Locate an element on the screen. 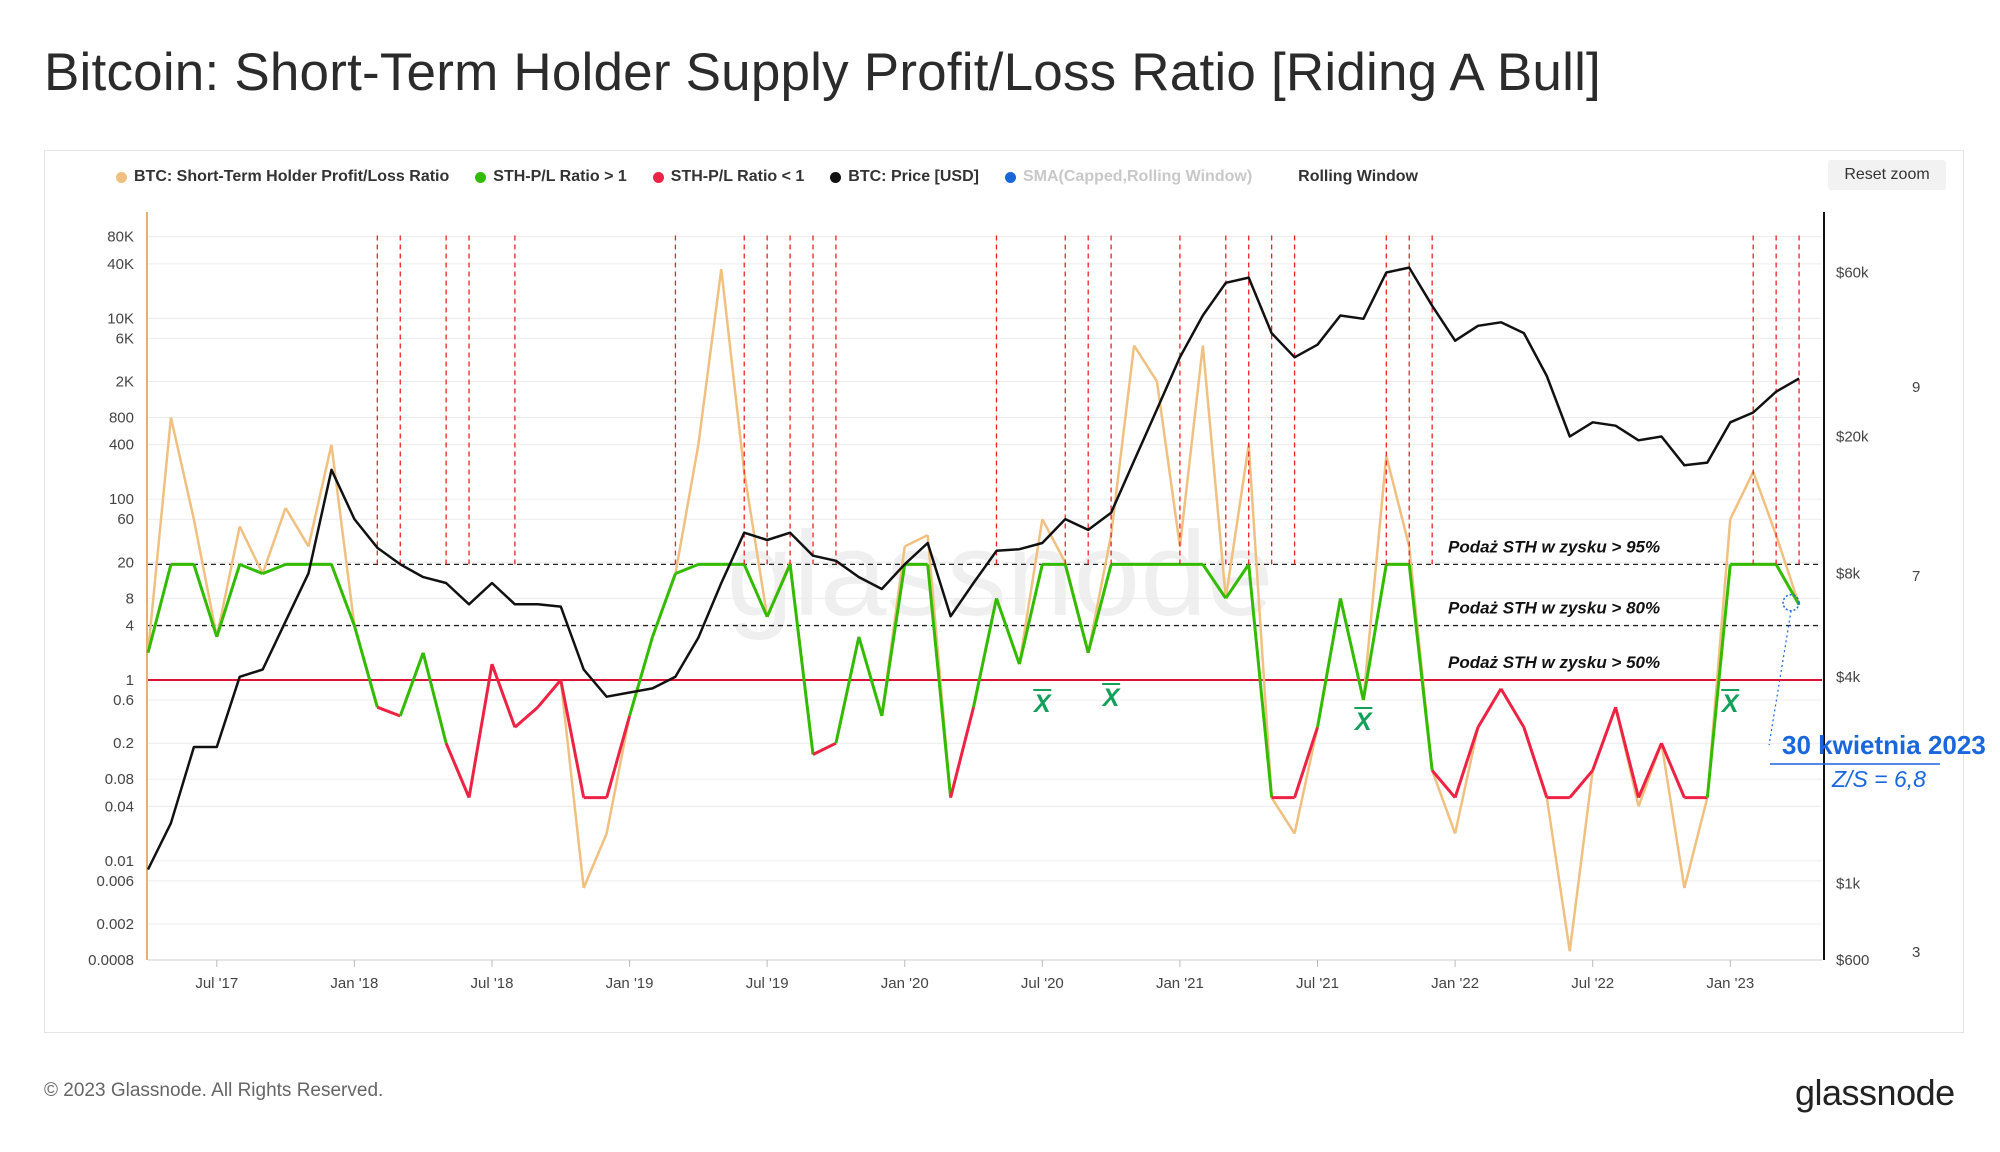 The width and height of the screenshot is (2000, 1152). y-left-tick-label: 0.04 is located at coordinates (119, 806).